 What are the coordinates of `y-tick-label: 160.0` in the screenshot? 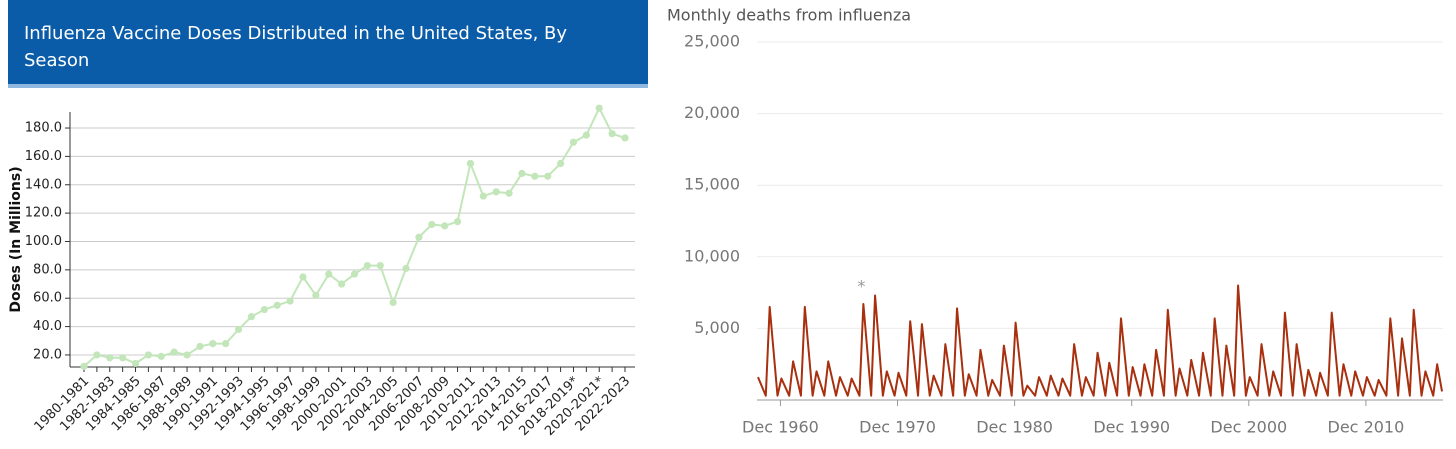 It's located at (43, 156).